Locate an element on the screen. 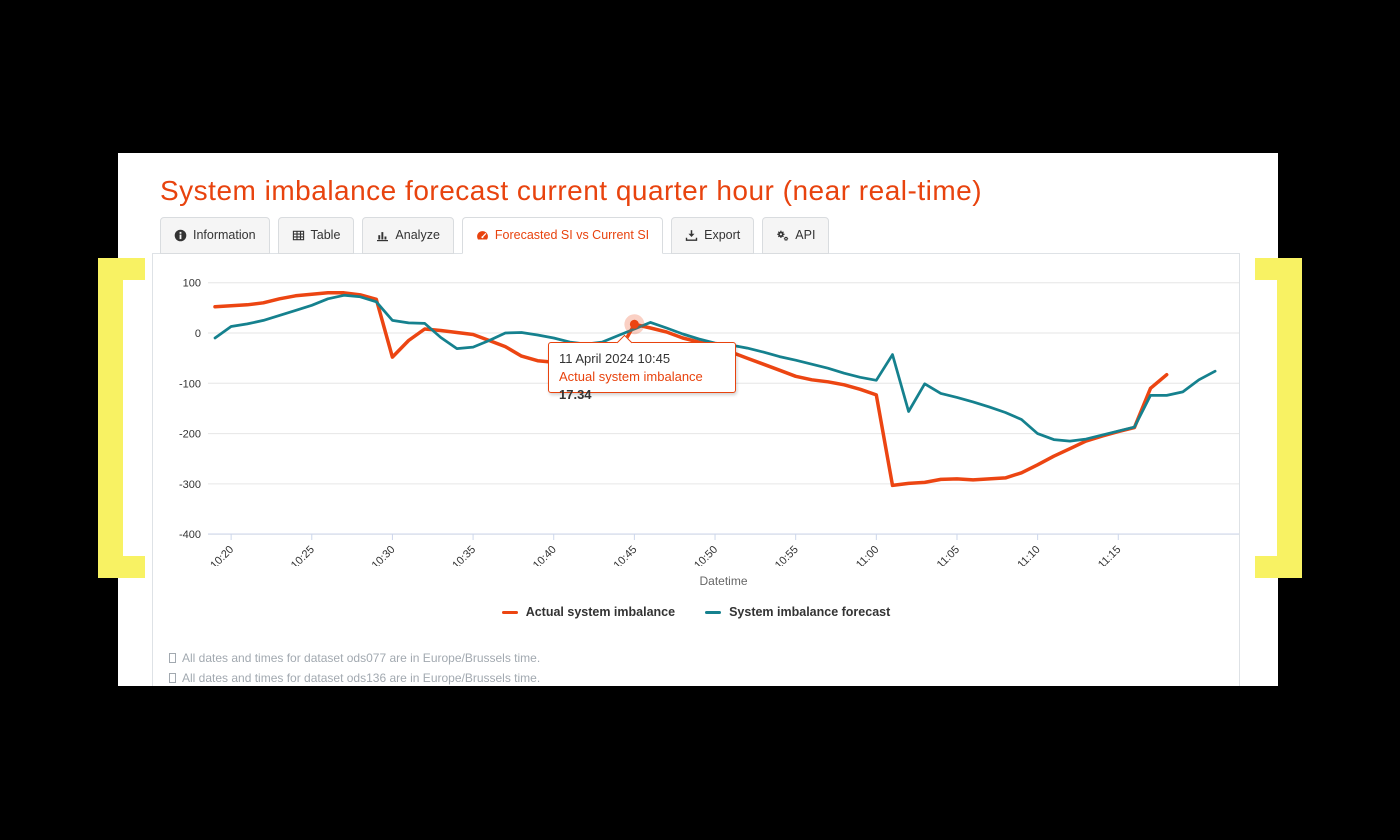  x-axis-label: 11:00 is located at coordinates (867, 555).